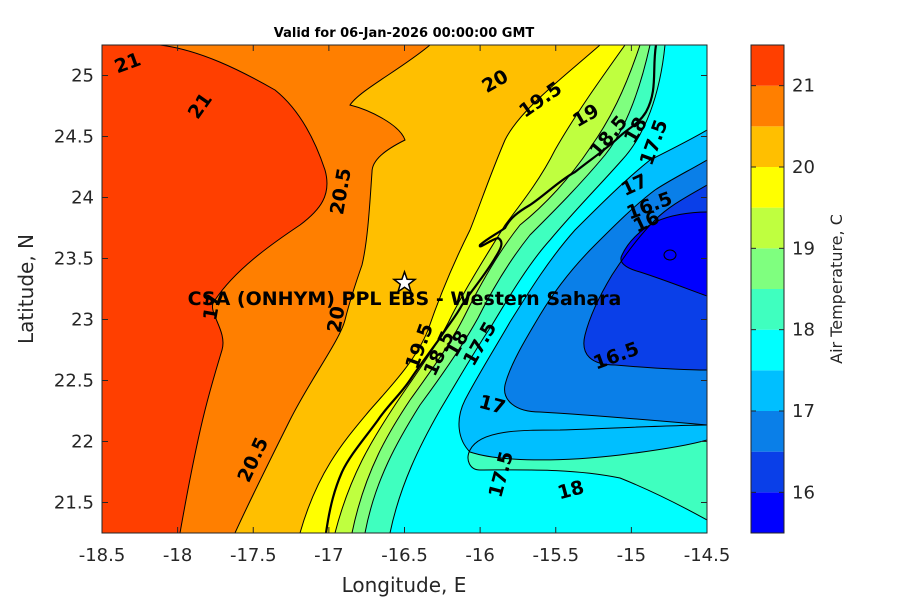 The image size is (900, 600). Describe the element at coordinates (328, 555) in the screenshot. I see `x-tick-label: -17` at that location.